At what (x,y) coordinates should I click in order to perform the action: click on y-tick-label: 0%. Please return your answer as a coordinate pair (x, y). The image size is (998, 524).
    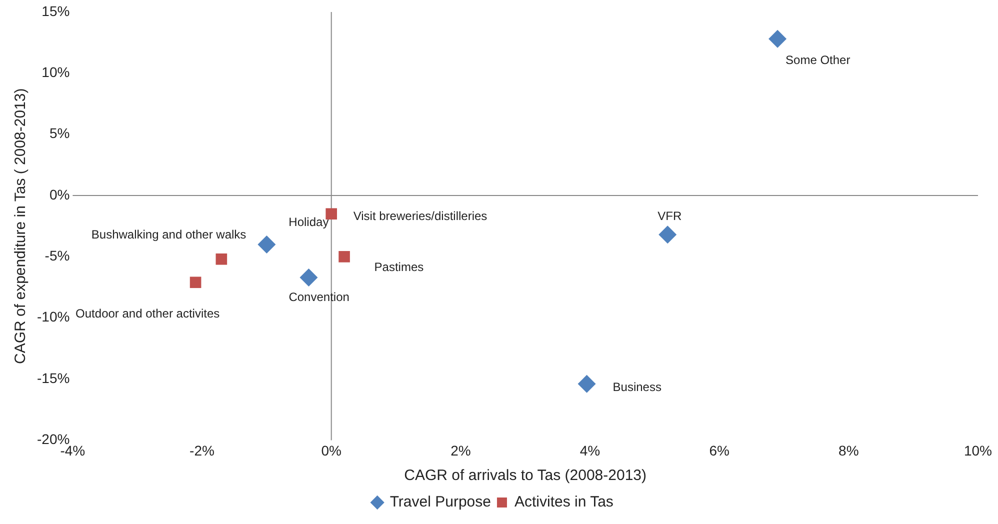
    Looking at the image, I should click on (59, 194).